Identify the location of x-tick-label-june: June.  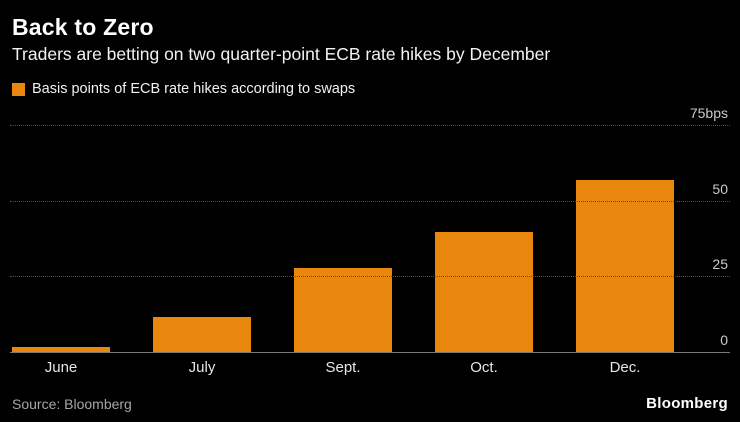
(61, 367).